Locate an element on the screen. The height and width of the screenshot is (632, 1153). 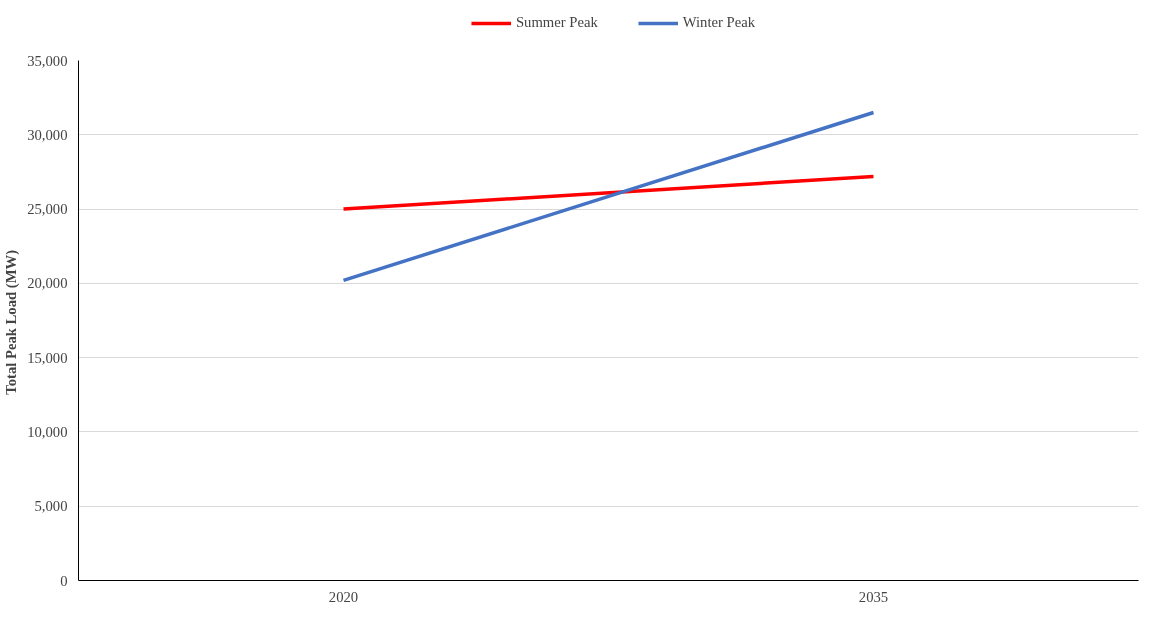
legend-label: Winter Peak is located at coordinates (719, 22).